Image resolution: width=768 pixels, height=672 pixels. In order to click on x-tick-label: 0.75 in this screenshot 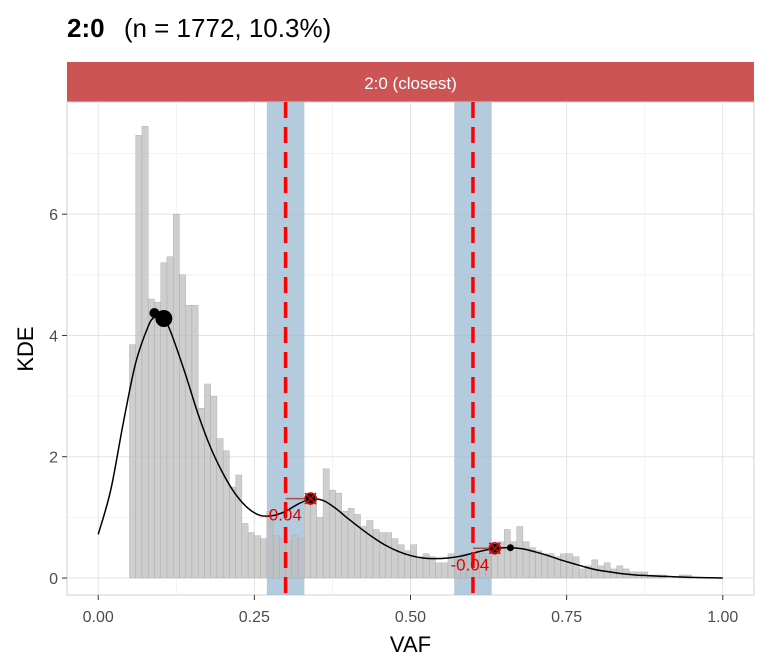, I will do `click(566, 617)`.